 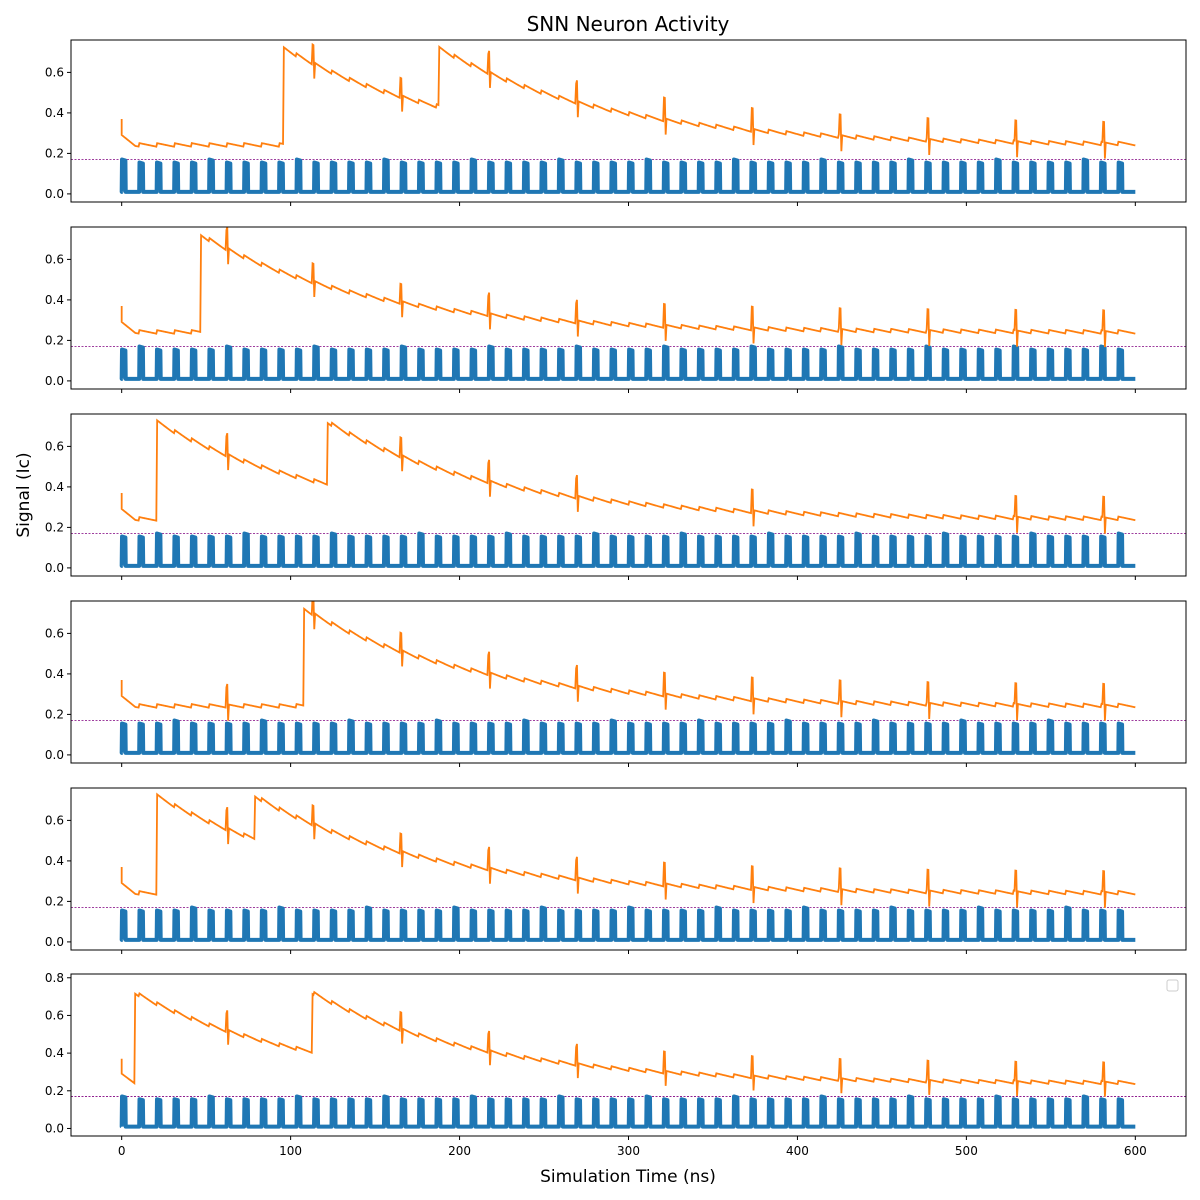 What do you see at coordinates (122, 1151) in the screenshot?
I see `x-tick-label: 0` at bounding box center [122, 1151].